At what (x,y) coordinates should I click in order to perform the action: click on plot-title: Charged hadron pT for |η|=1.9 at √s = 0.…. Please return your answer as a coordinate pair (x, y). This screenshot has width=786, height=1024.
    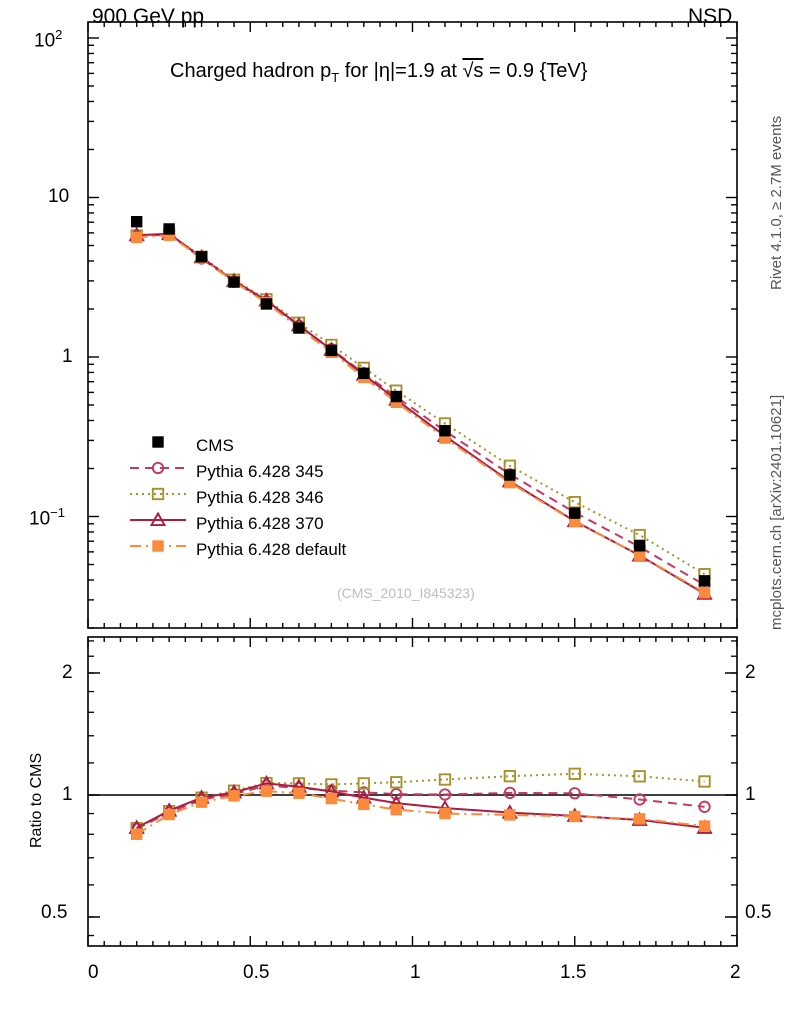
    Looking at the image, I should click on (378, 72).